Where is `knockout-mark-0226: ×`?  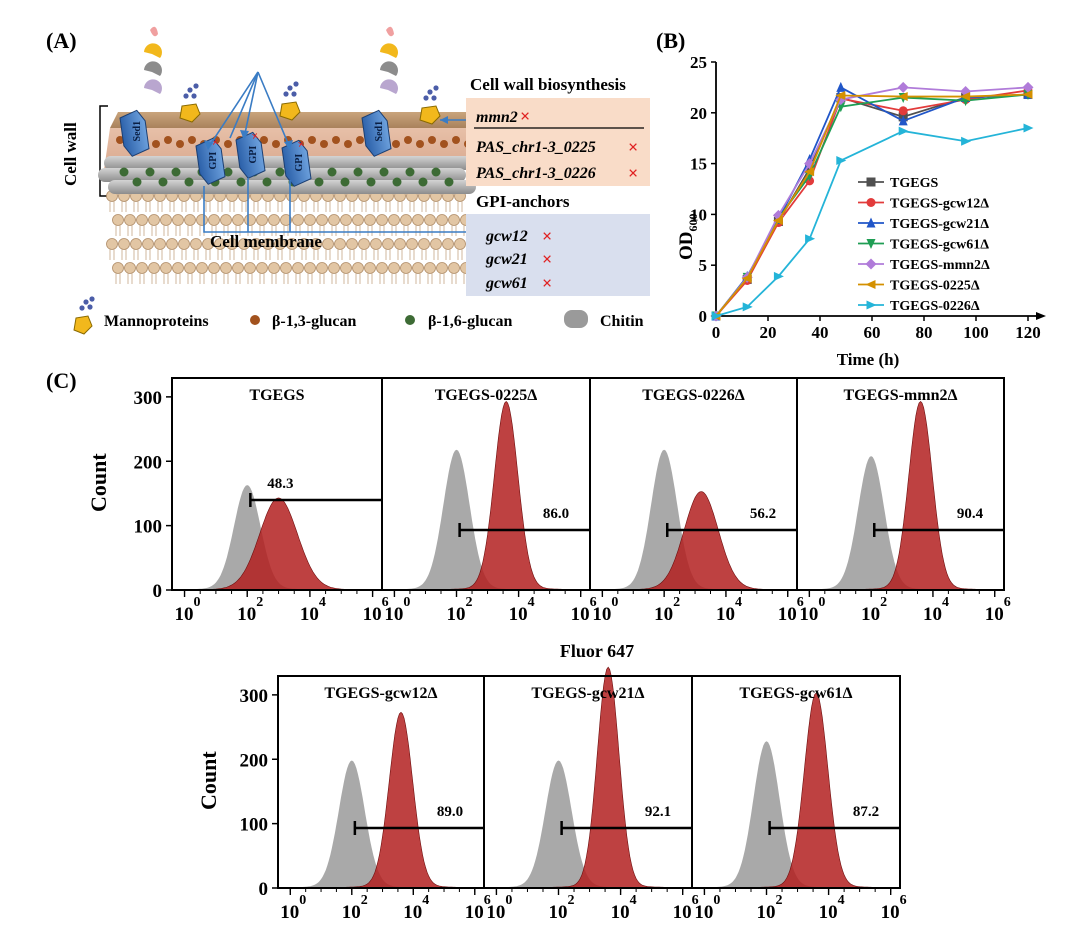 knockout-mark-0226: × is located at coordinates (633, 173).